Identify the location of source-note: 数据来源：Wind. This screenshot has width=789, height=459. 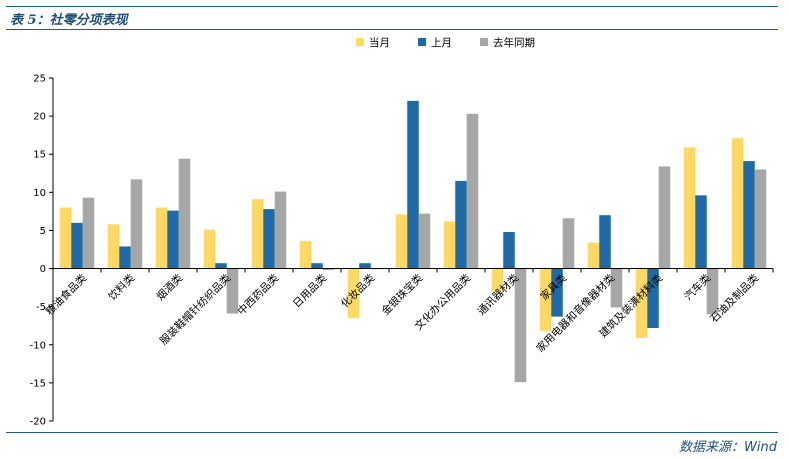
(728, 447).